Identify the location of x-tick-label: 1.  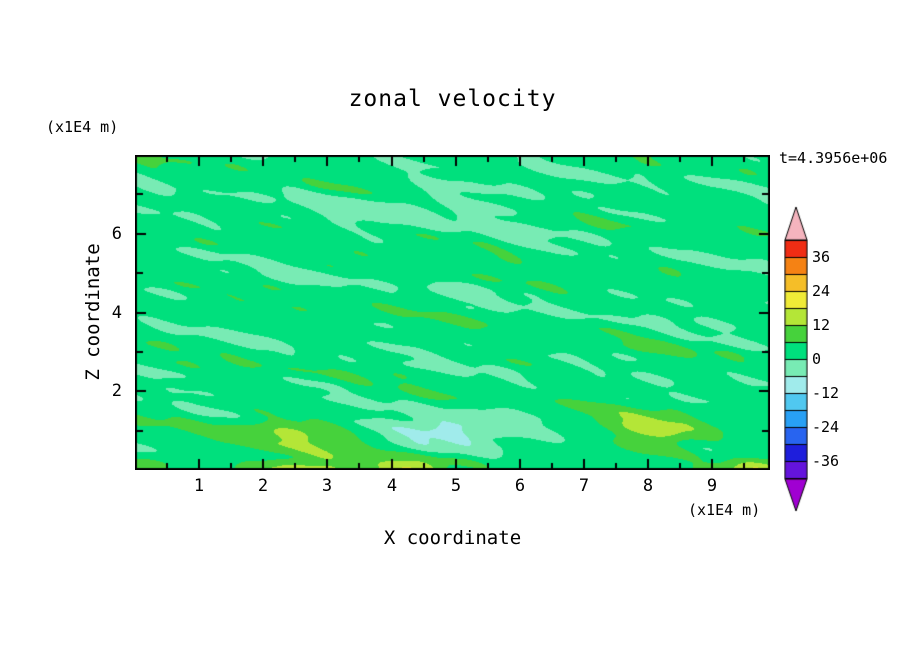
(199, 486).